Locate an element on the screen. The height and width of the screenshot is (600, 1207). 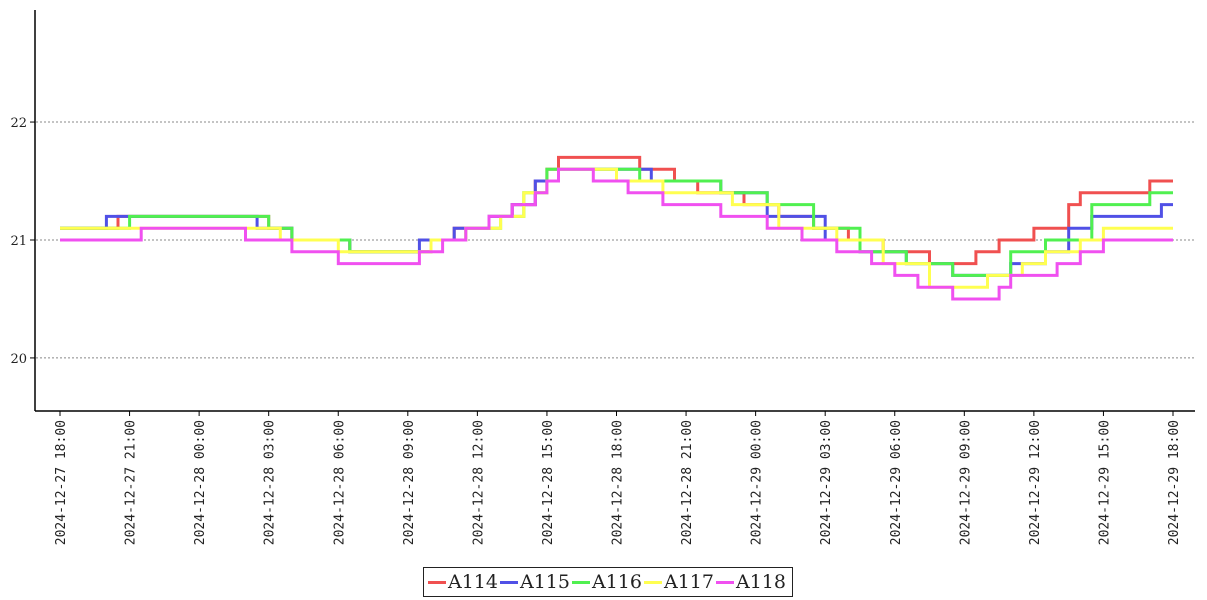
x-tick-label: 2024-12-29 12:00 is located at coordinates (1035, 482).